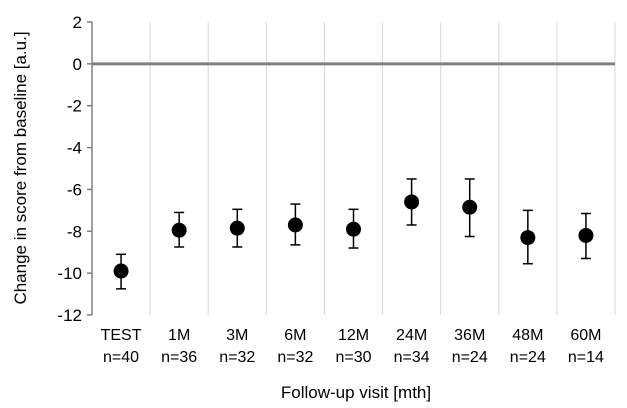  What do you see at coordinates (77, 64) in the screenshot?
I see `y-tick-label: 0` at bounding box center [77, 64].